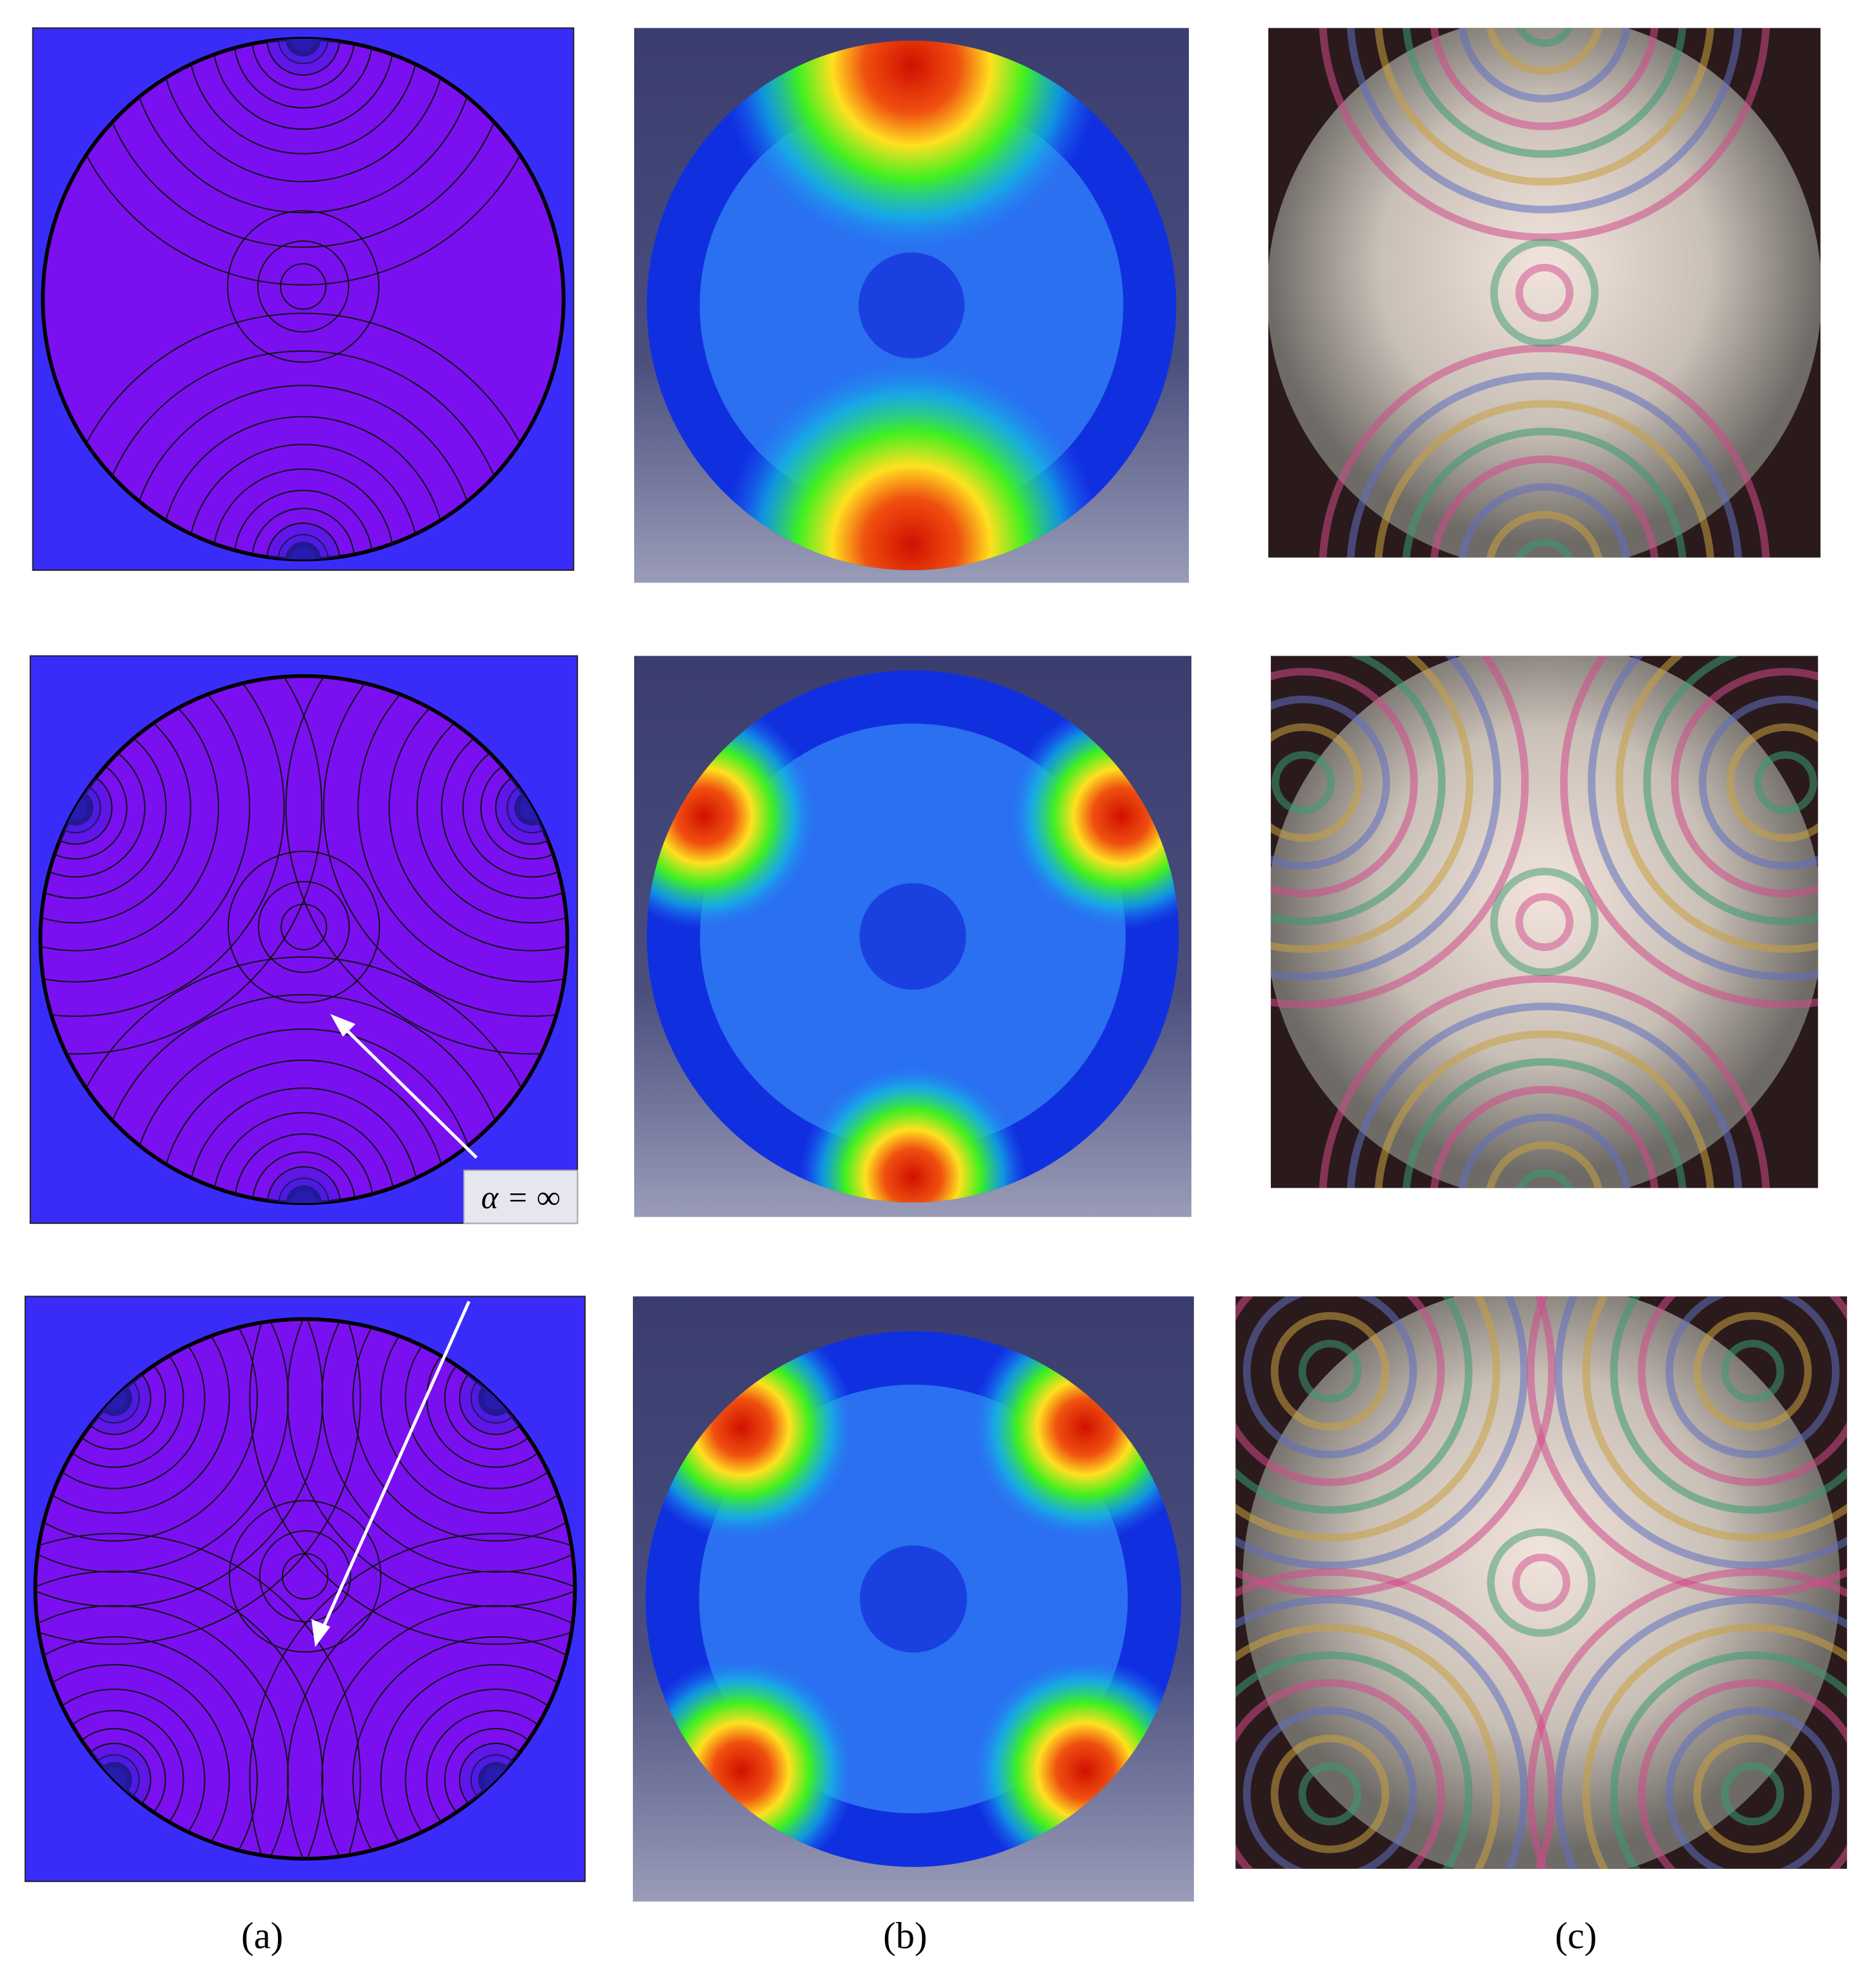  I want to click on caption: (b), so click(905, 1936).